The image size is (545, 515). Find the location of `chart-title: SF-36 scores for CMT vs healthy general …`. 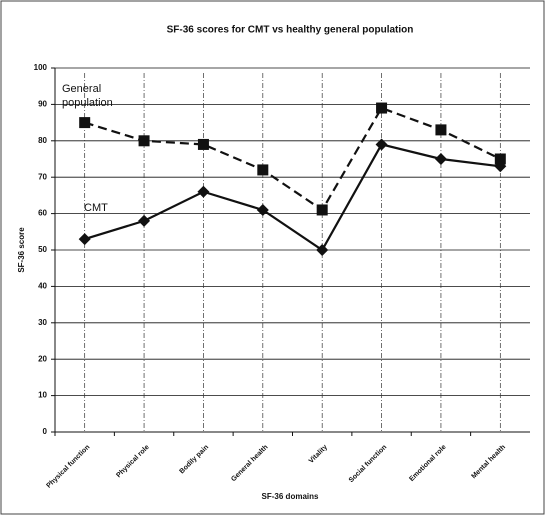

chart-title: SF-36 scores for CMT vs healthy general … is located at coordinates (290, 30).